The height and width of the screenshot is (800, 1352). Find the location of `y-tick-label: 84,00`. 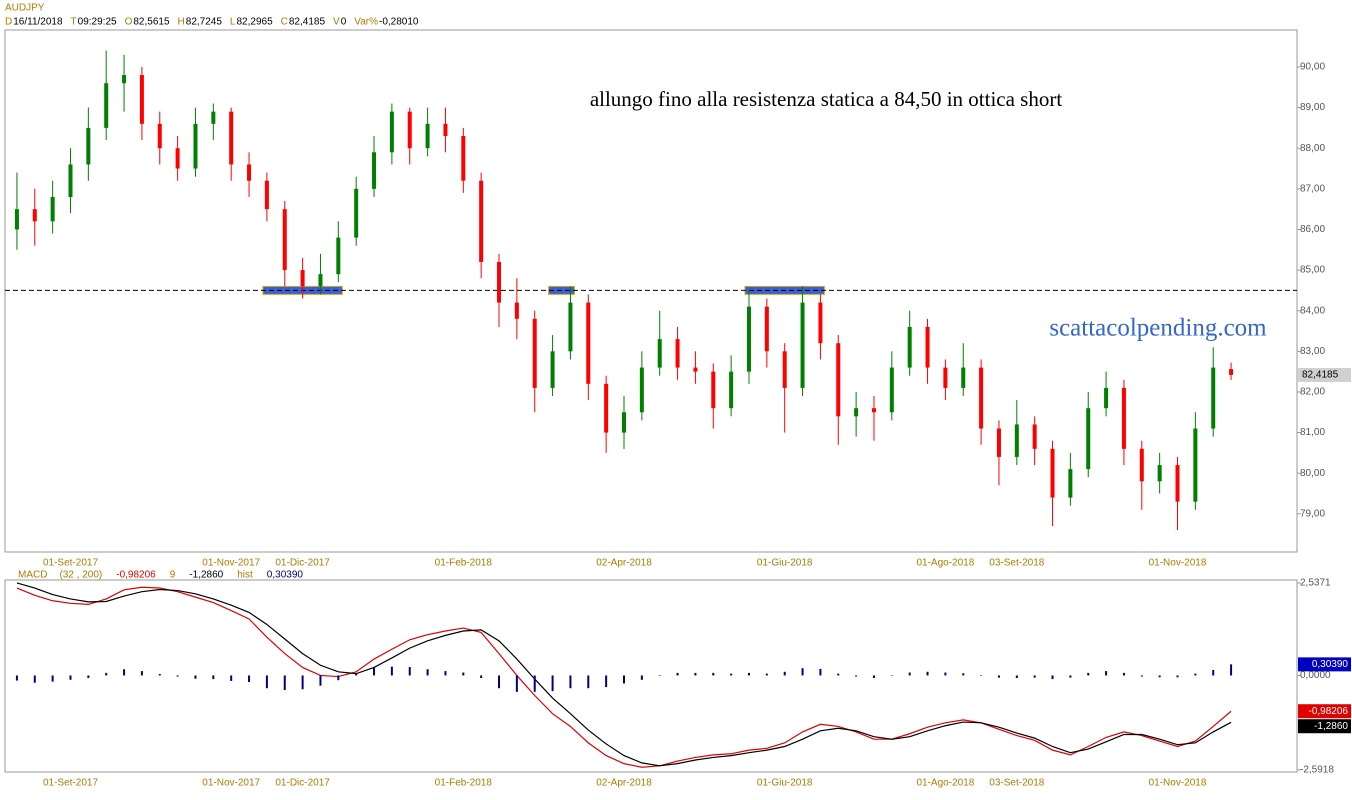

y-tick-label: 84,00 is located at coordinates (1312, 310).